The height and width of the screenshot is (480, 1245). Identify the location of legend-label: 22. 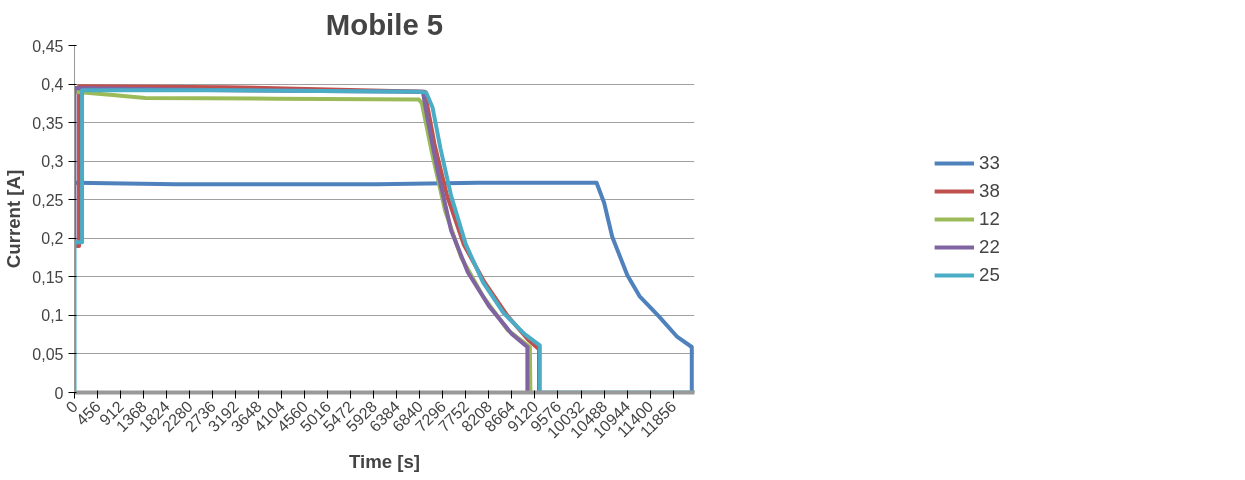
(989, 246).